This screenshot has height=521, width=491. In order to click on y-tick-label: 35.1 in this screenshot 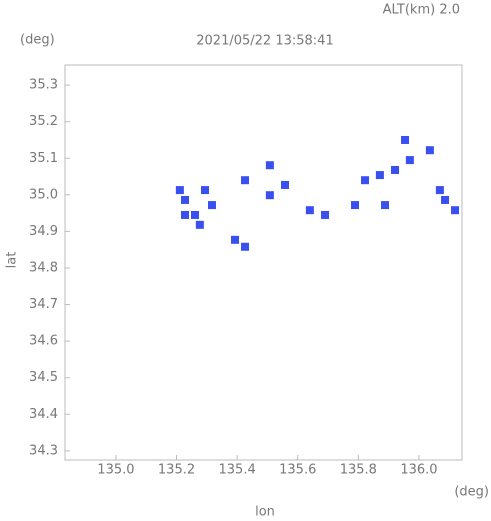, I will do `click(43, 158)`.